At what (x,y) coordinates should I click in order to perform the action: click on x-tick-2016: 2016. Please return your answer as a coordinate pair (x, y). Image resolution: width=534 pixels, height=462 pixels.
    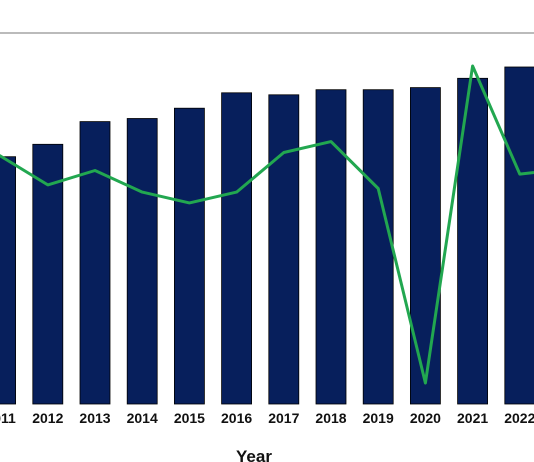
    Looking at the image, I should click on (236, 418).